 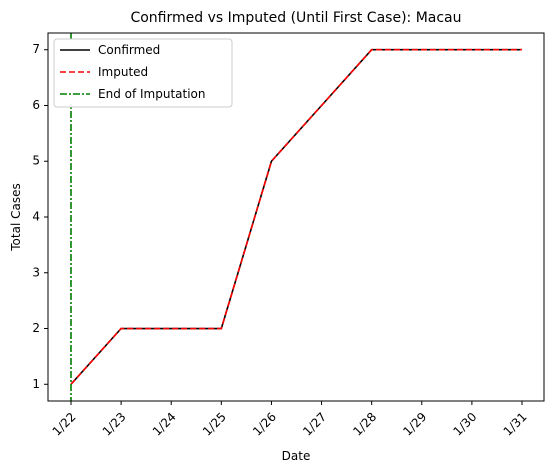 I want to click on legend-box, so click(x=143, y=73).